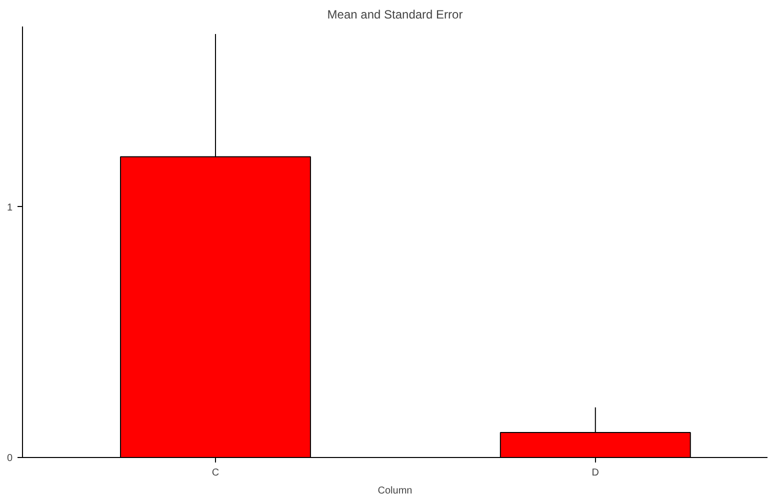  What do you see at coordinates (395, 15) in the screenshot?
I see `chart-title: Mean and Standard Error` at bounding box center [395, 15].